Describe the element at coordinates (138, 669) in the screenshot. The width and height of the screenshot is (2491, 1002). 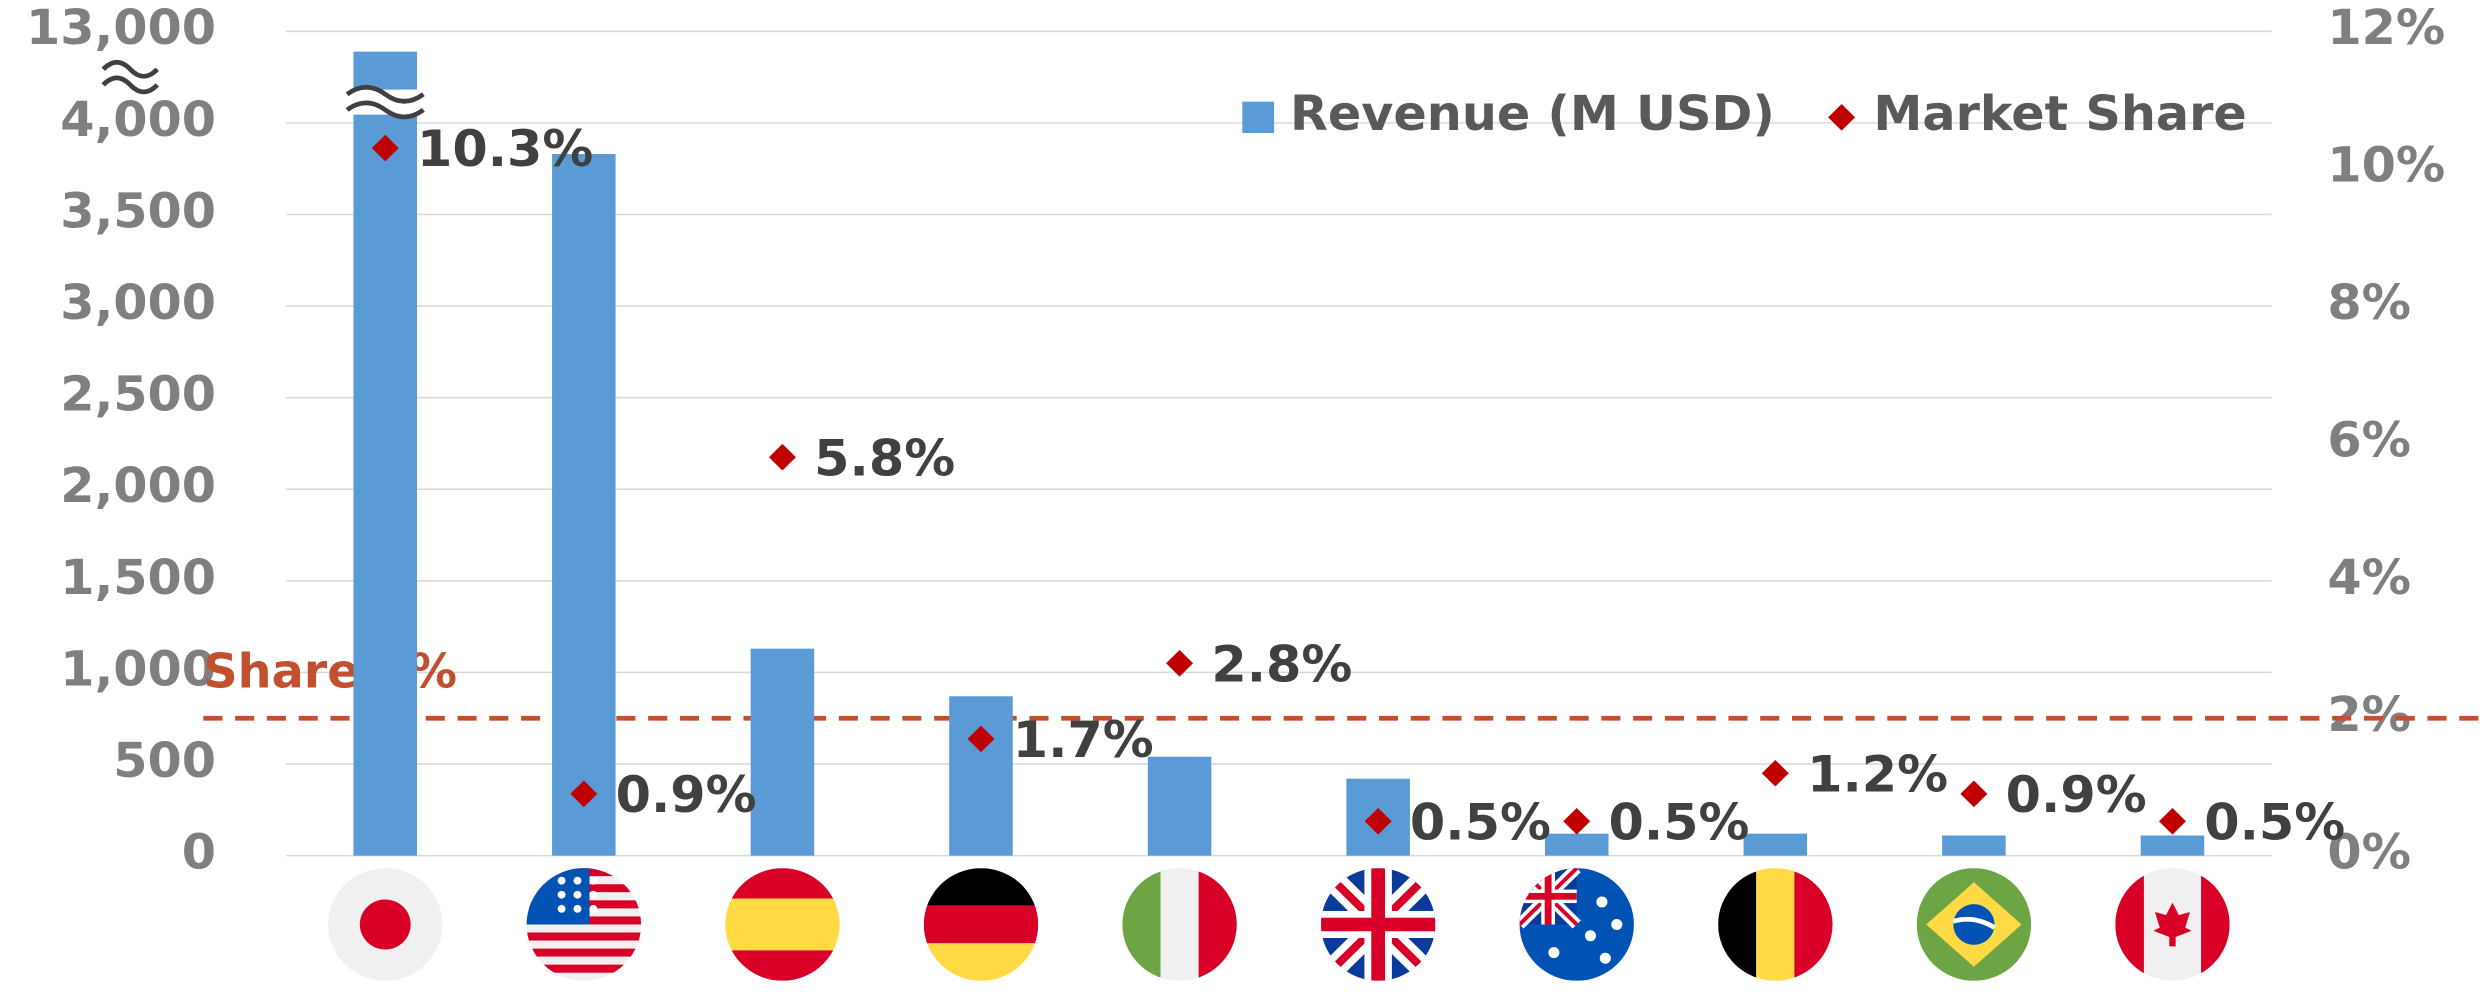
I see `y-tick-label: 1,000` at that location.